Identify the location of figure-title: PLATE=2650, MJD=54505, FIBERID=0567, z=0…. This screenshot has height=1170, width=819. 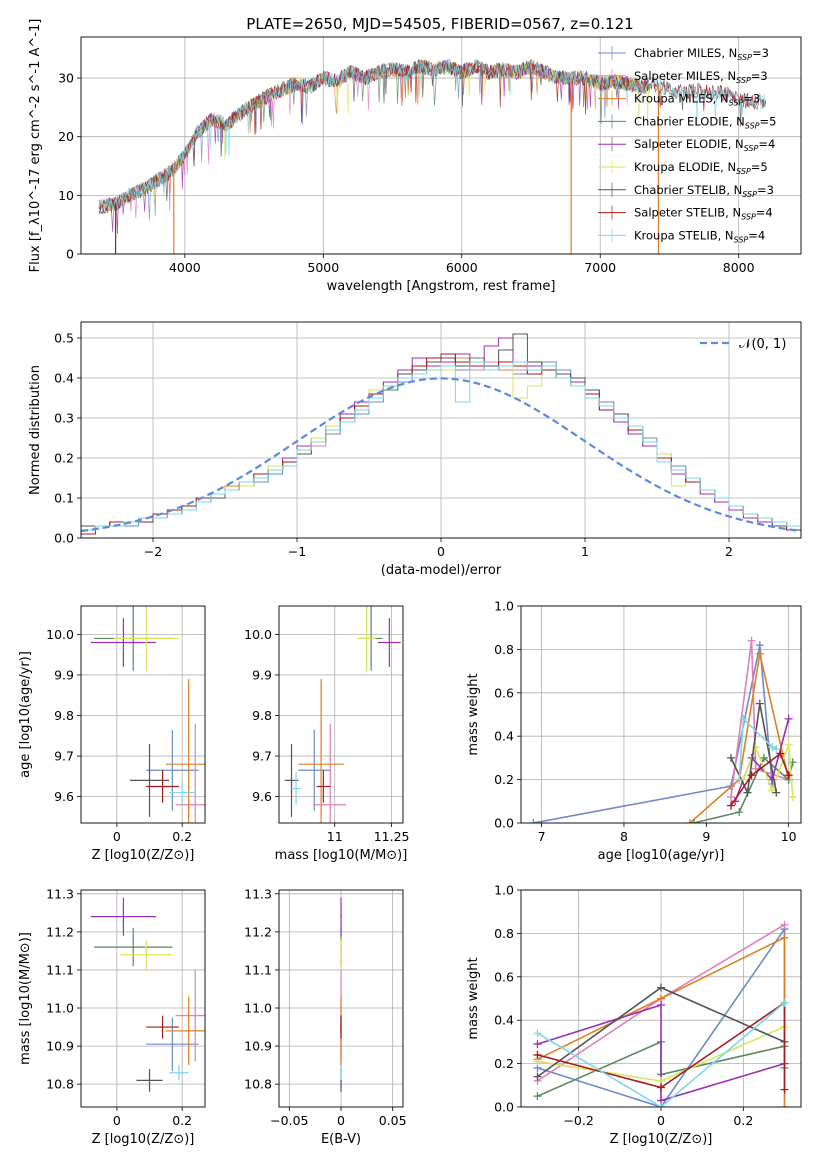
(439, 24).